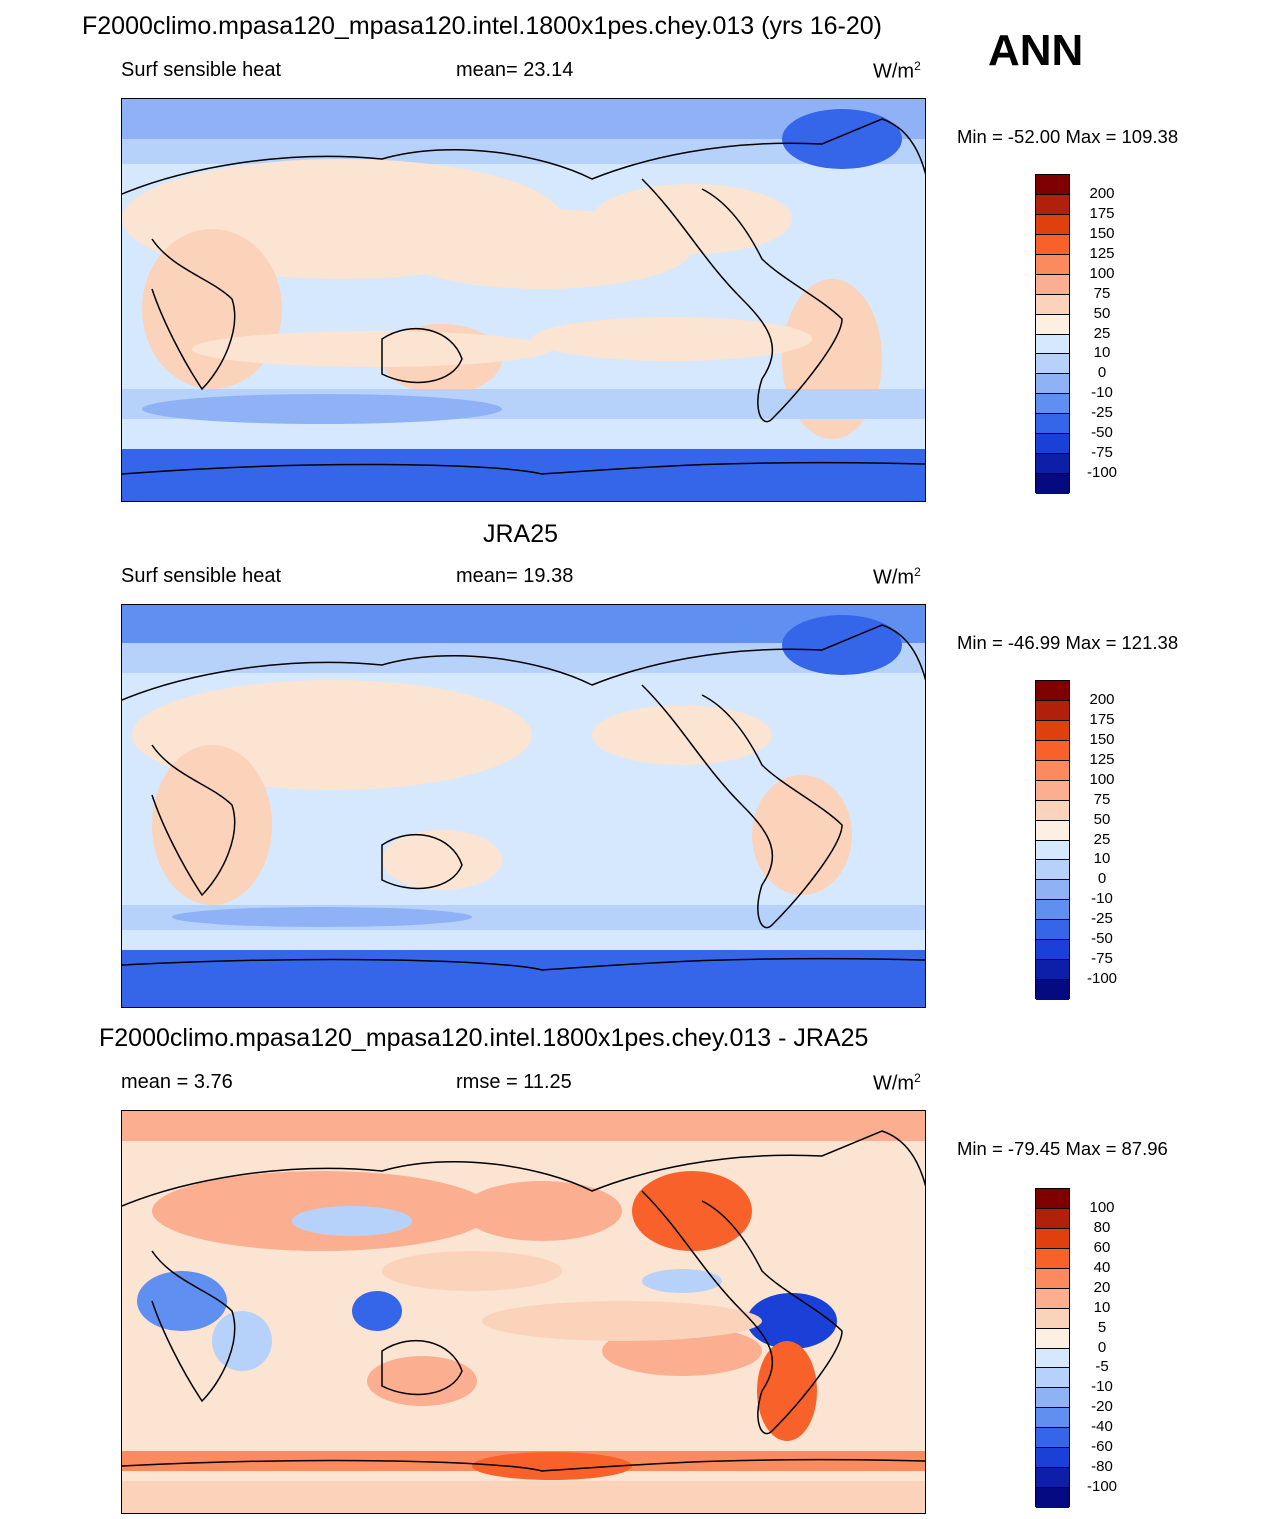 The height and width of the screenshot is (1519, 1285). I want to click on colorbar-tick-label: 20, so click(1102, 1287).